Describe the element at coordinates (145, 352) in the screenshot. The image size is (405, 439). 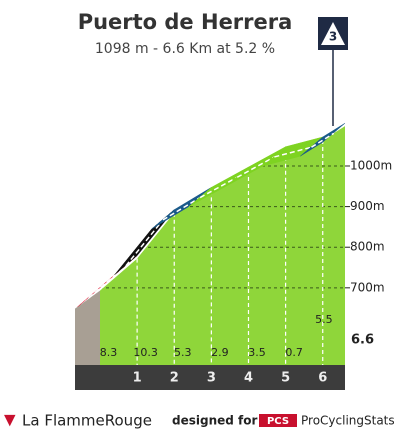
I see `gradient-label: 10.3` at that location.